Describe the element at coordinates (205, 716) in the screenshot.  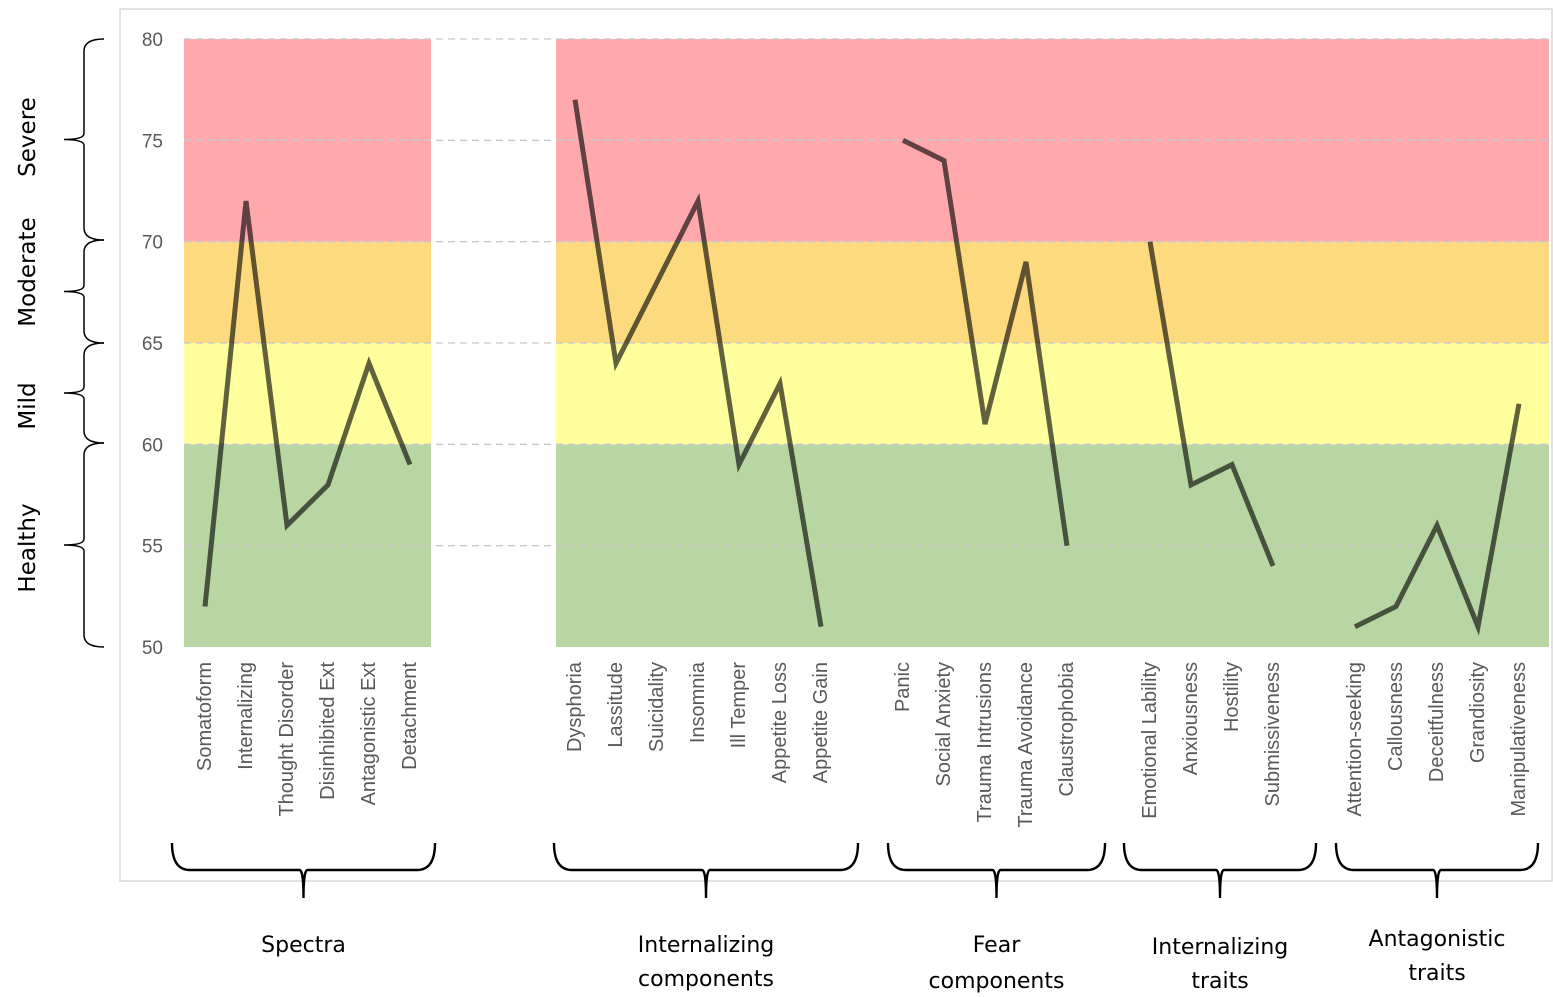
I see `category-label: Somatoform` at that location.